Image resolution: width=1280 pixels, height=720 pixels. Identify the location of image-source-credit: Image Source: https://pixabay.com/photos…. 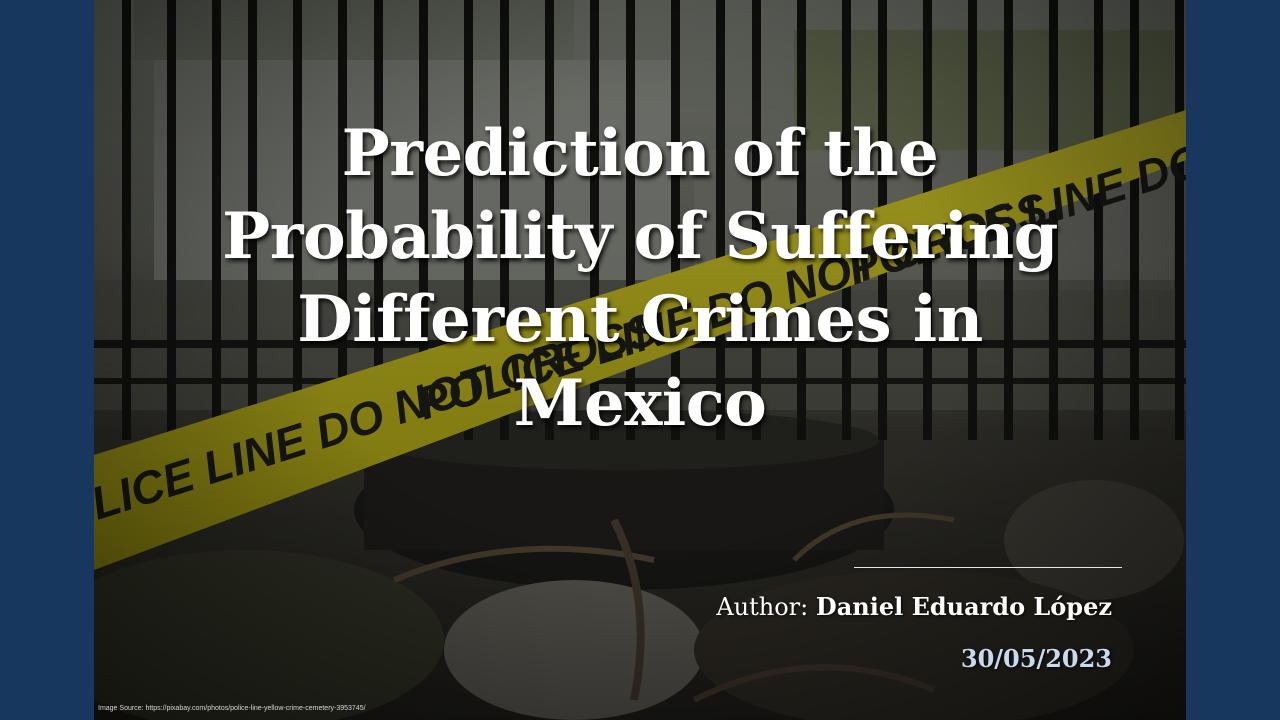
(232, 708).